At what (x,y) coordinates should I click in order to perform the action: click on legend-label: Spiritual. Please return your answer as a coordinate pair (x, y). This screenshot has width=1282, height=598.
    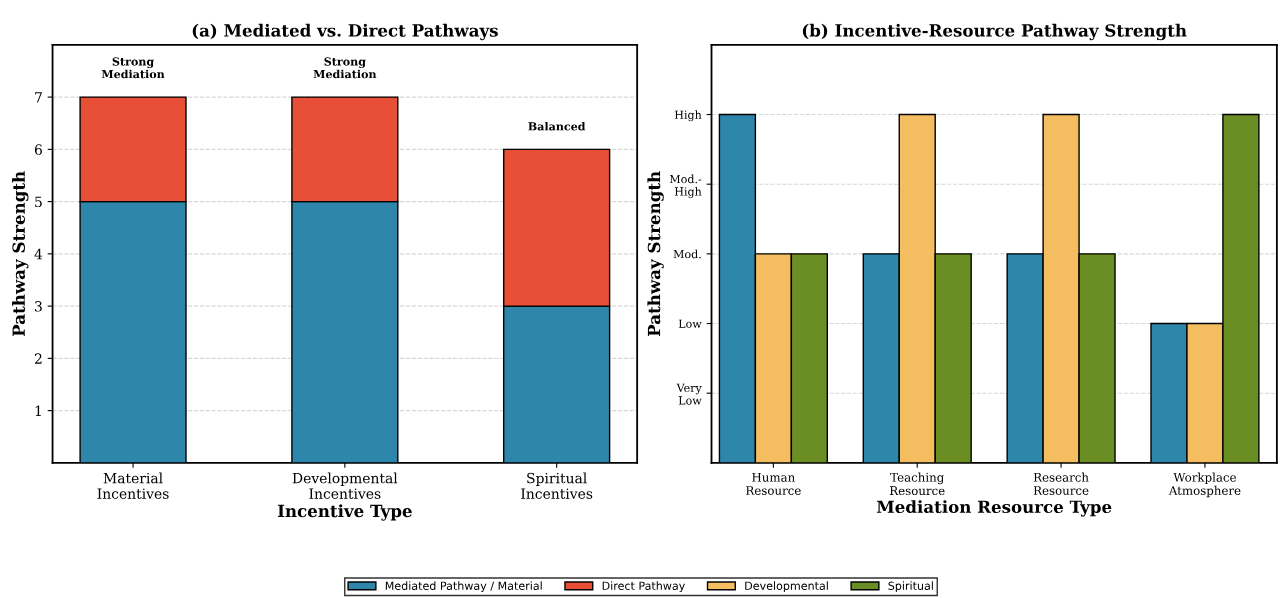
    Looking at the image, I should click on (910, 587).